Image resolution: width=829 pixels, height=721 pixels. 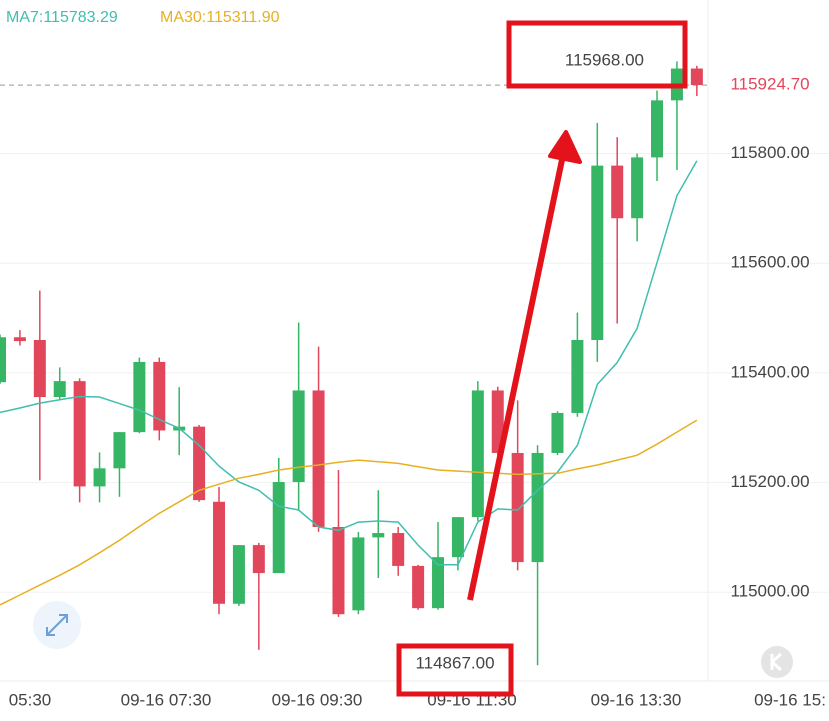 I want to click on low-label: 114867.00, so click(x=454, y=662).